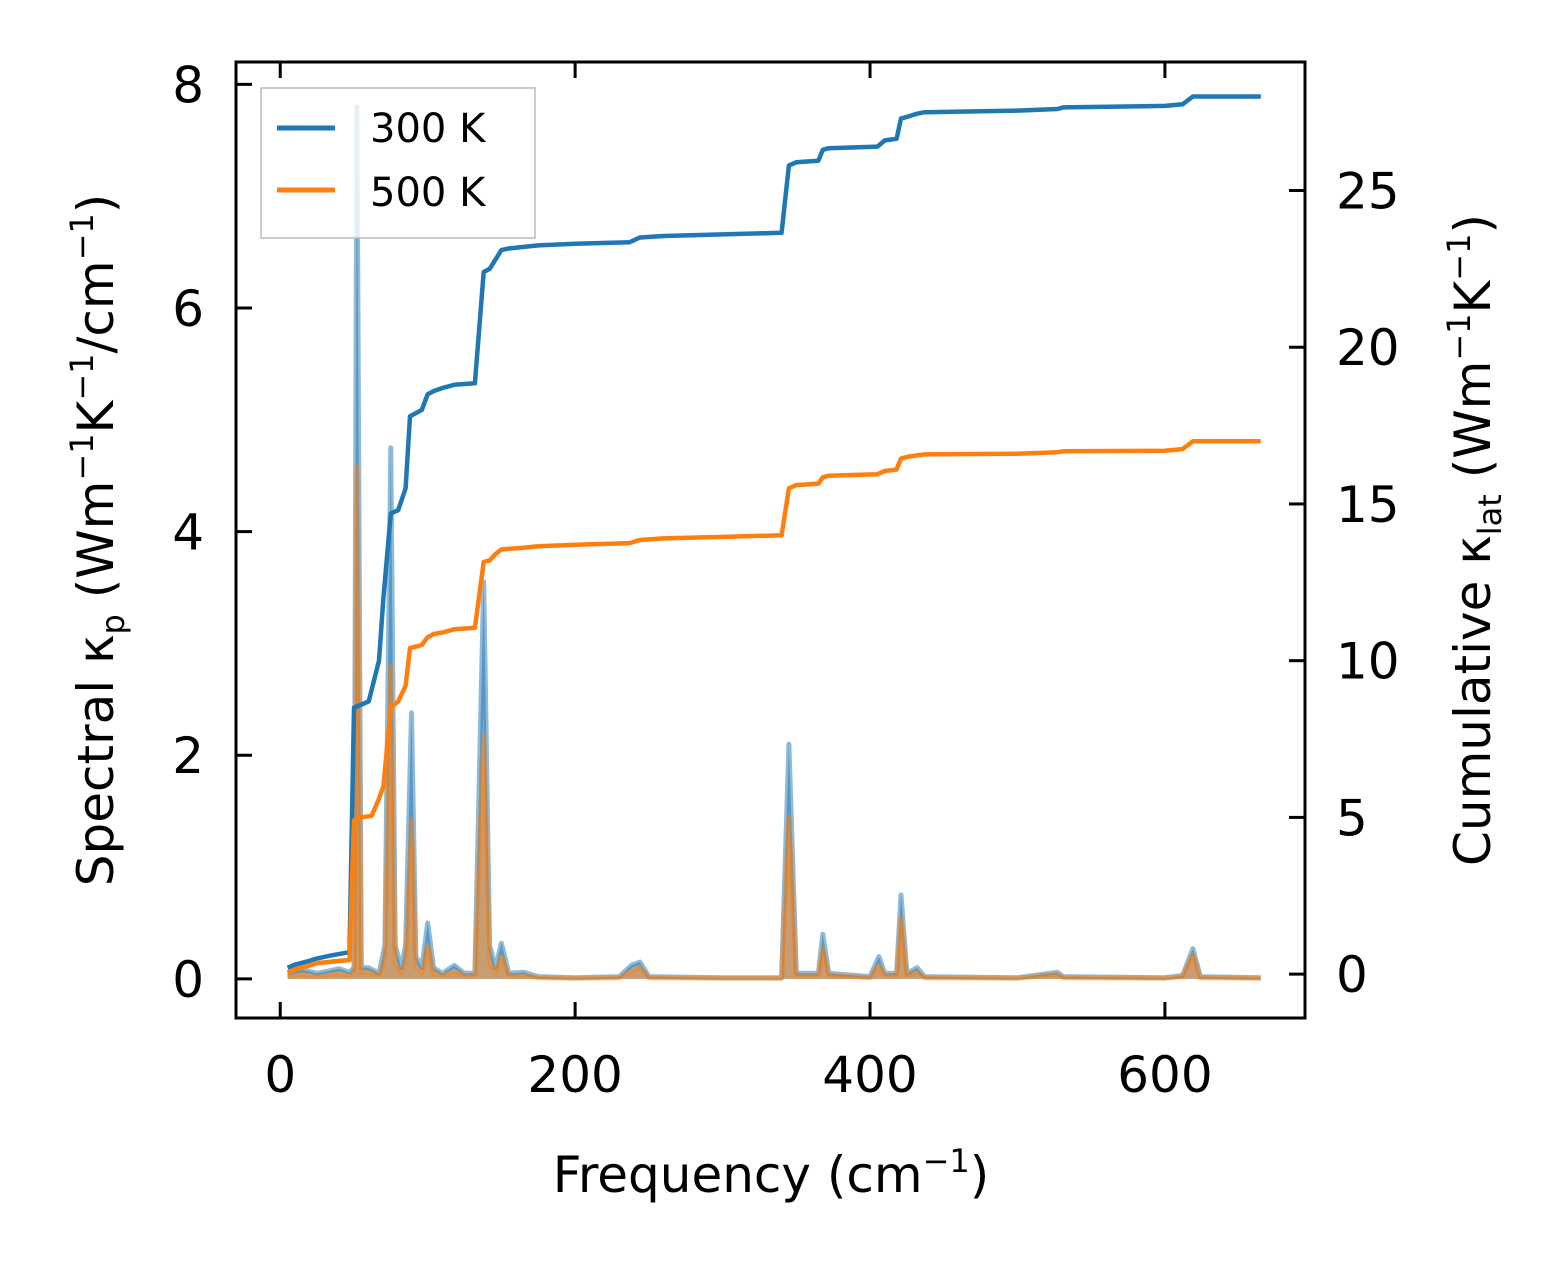 Image resolution: width=1568 pixels, height=1266 pixels. What do you see at coordinates (97, 540) in the screenshot?
I see `y-axis-left-title: Spectral κp (Wm−1K−1/cm−1)` at bounding box center [97, 540].